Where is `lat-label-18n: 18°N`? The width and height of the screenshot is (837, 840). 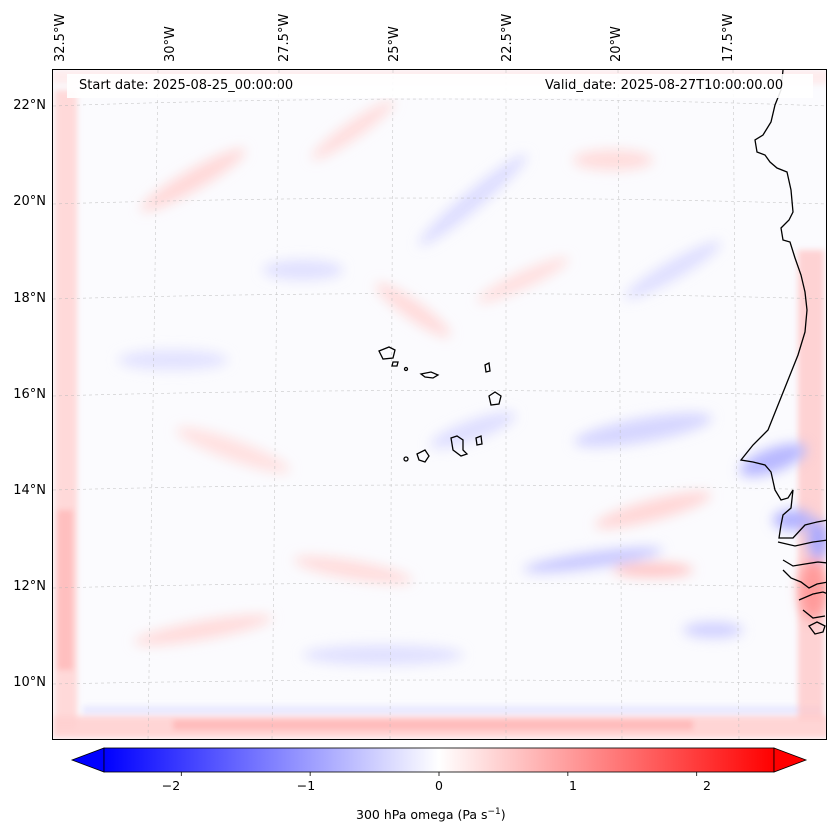 lat-label-18n: 18°N is located at coordinates (29, 298).